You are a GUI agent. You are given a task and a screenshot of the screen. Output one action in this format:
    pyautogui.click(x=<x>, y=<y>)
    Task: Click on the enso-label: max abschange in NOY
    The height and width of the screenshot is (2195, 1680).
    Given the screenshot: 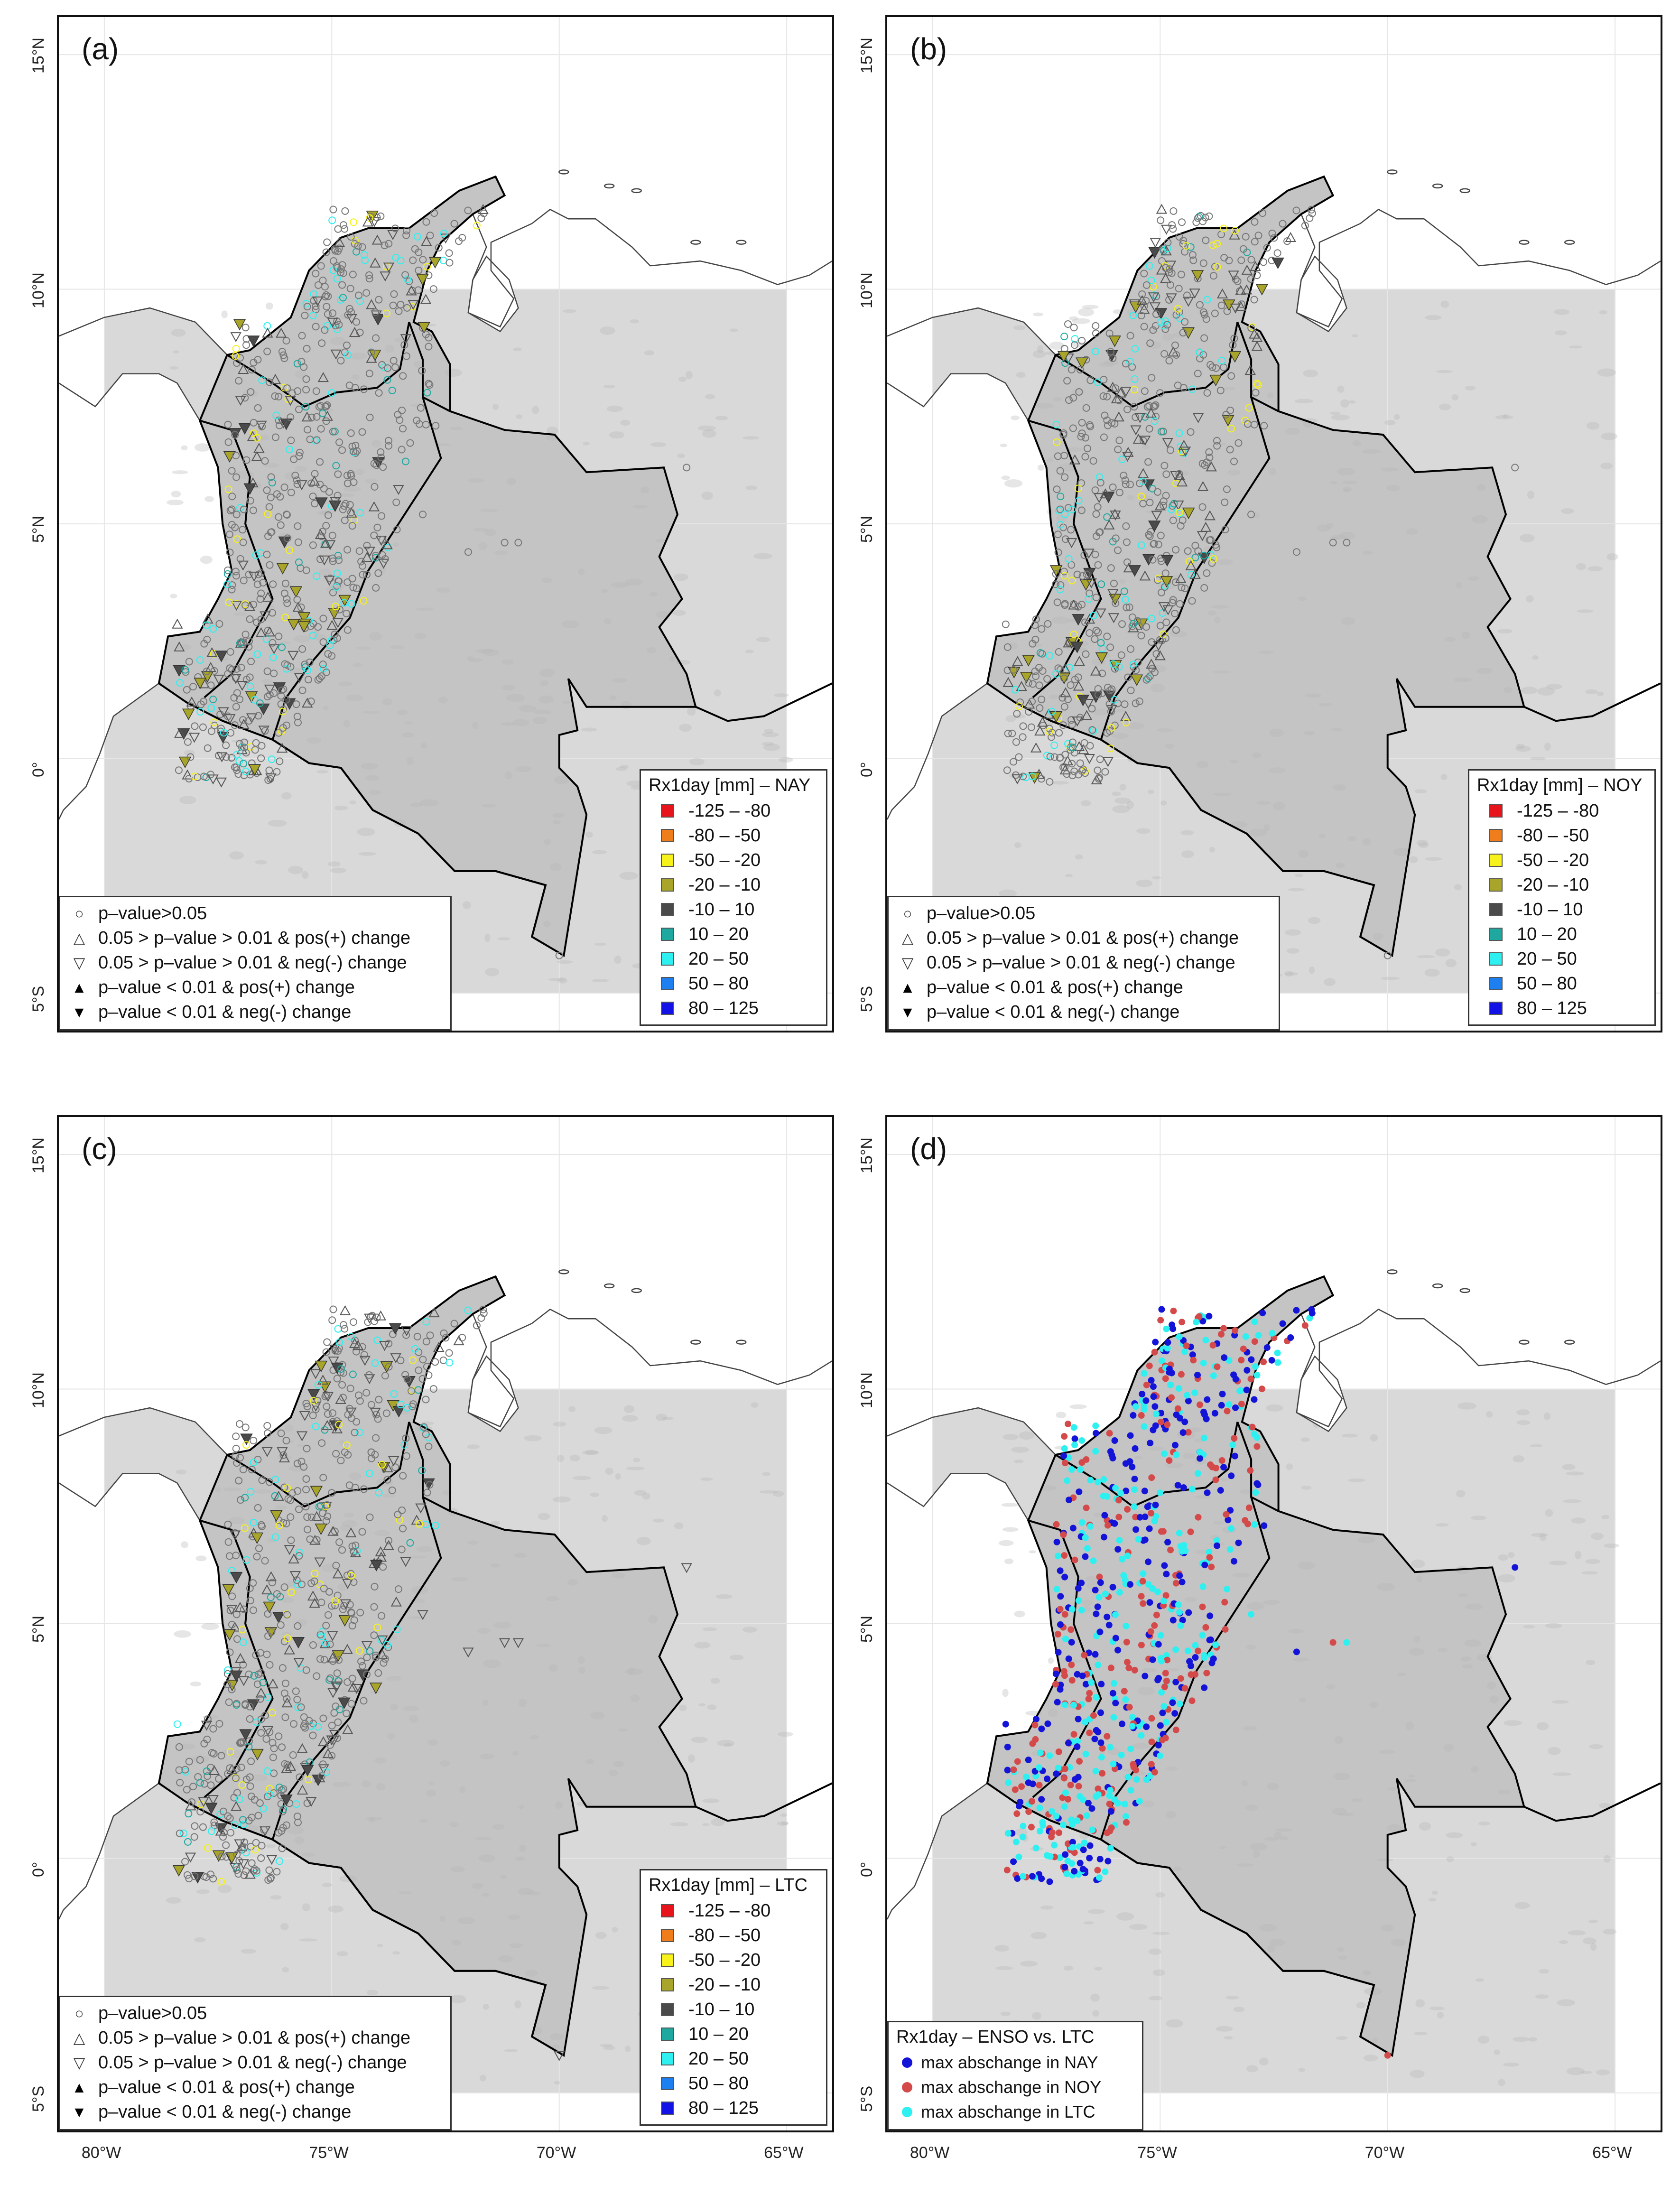 What is the action you would take?
    pyautogui.click(x=1011, y=2087)
    